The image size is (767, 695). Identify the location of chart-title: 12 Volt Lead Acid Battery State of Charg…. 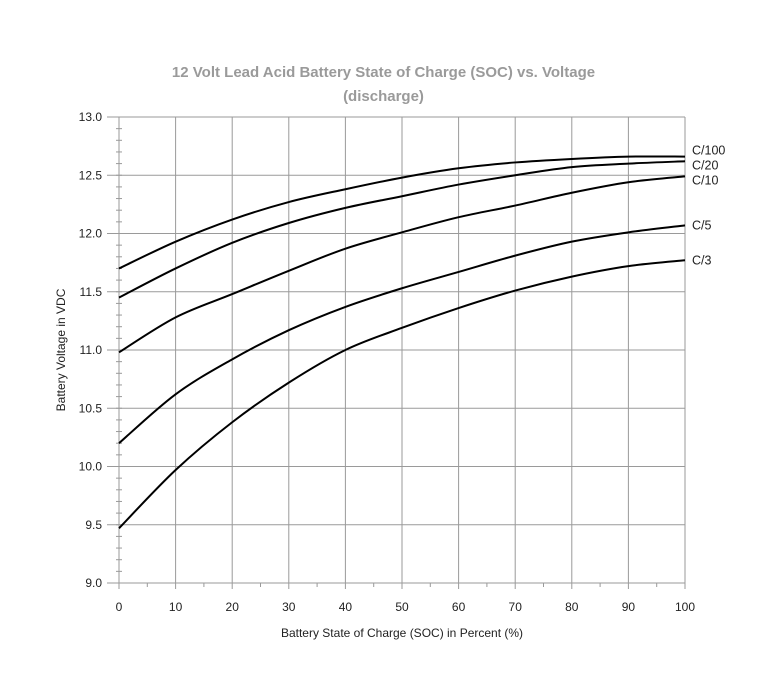
(383, 72).